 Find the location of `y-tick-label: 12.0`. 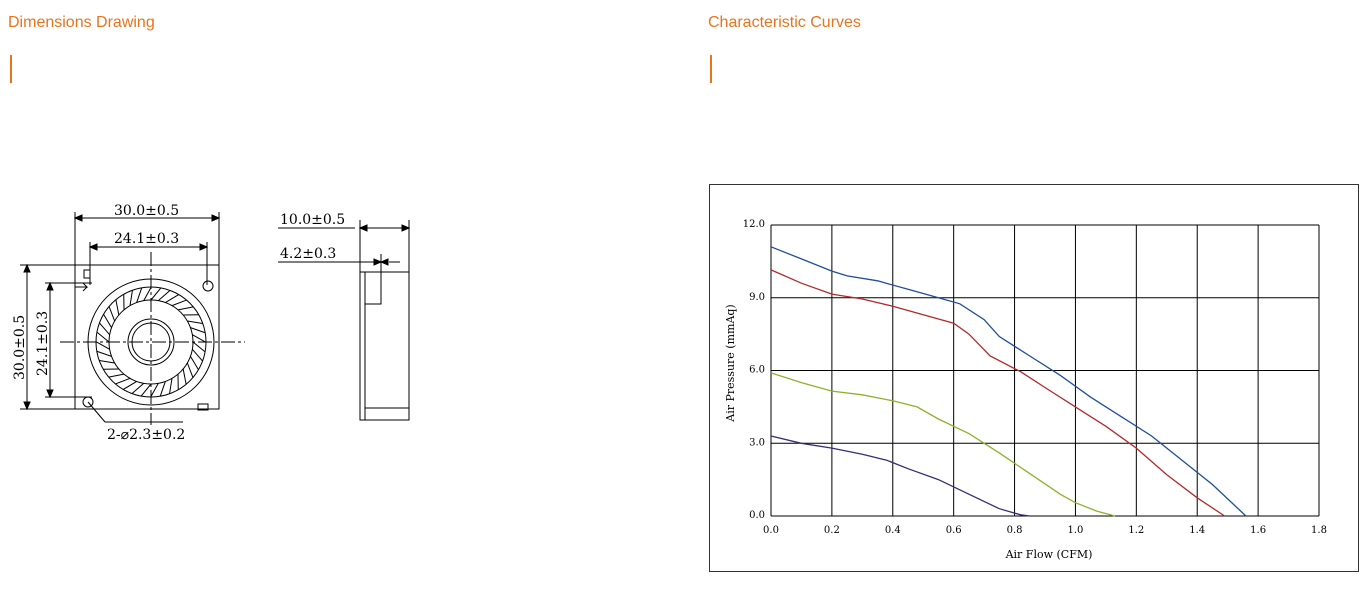

y-tick-label: 12.0 is located at coordinates (754, 224).